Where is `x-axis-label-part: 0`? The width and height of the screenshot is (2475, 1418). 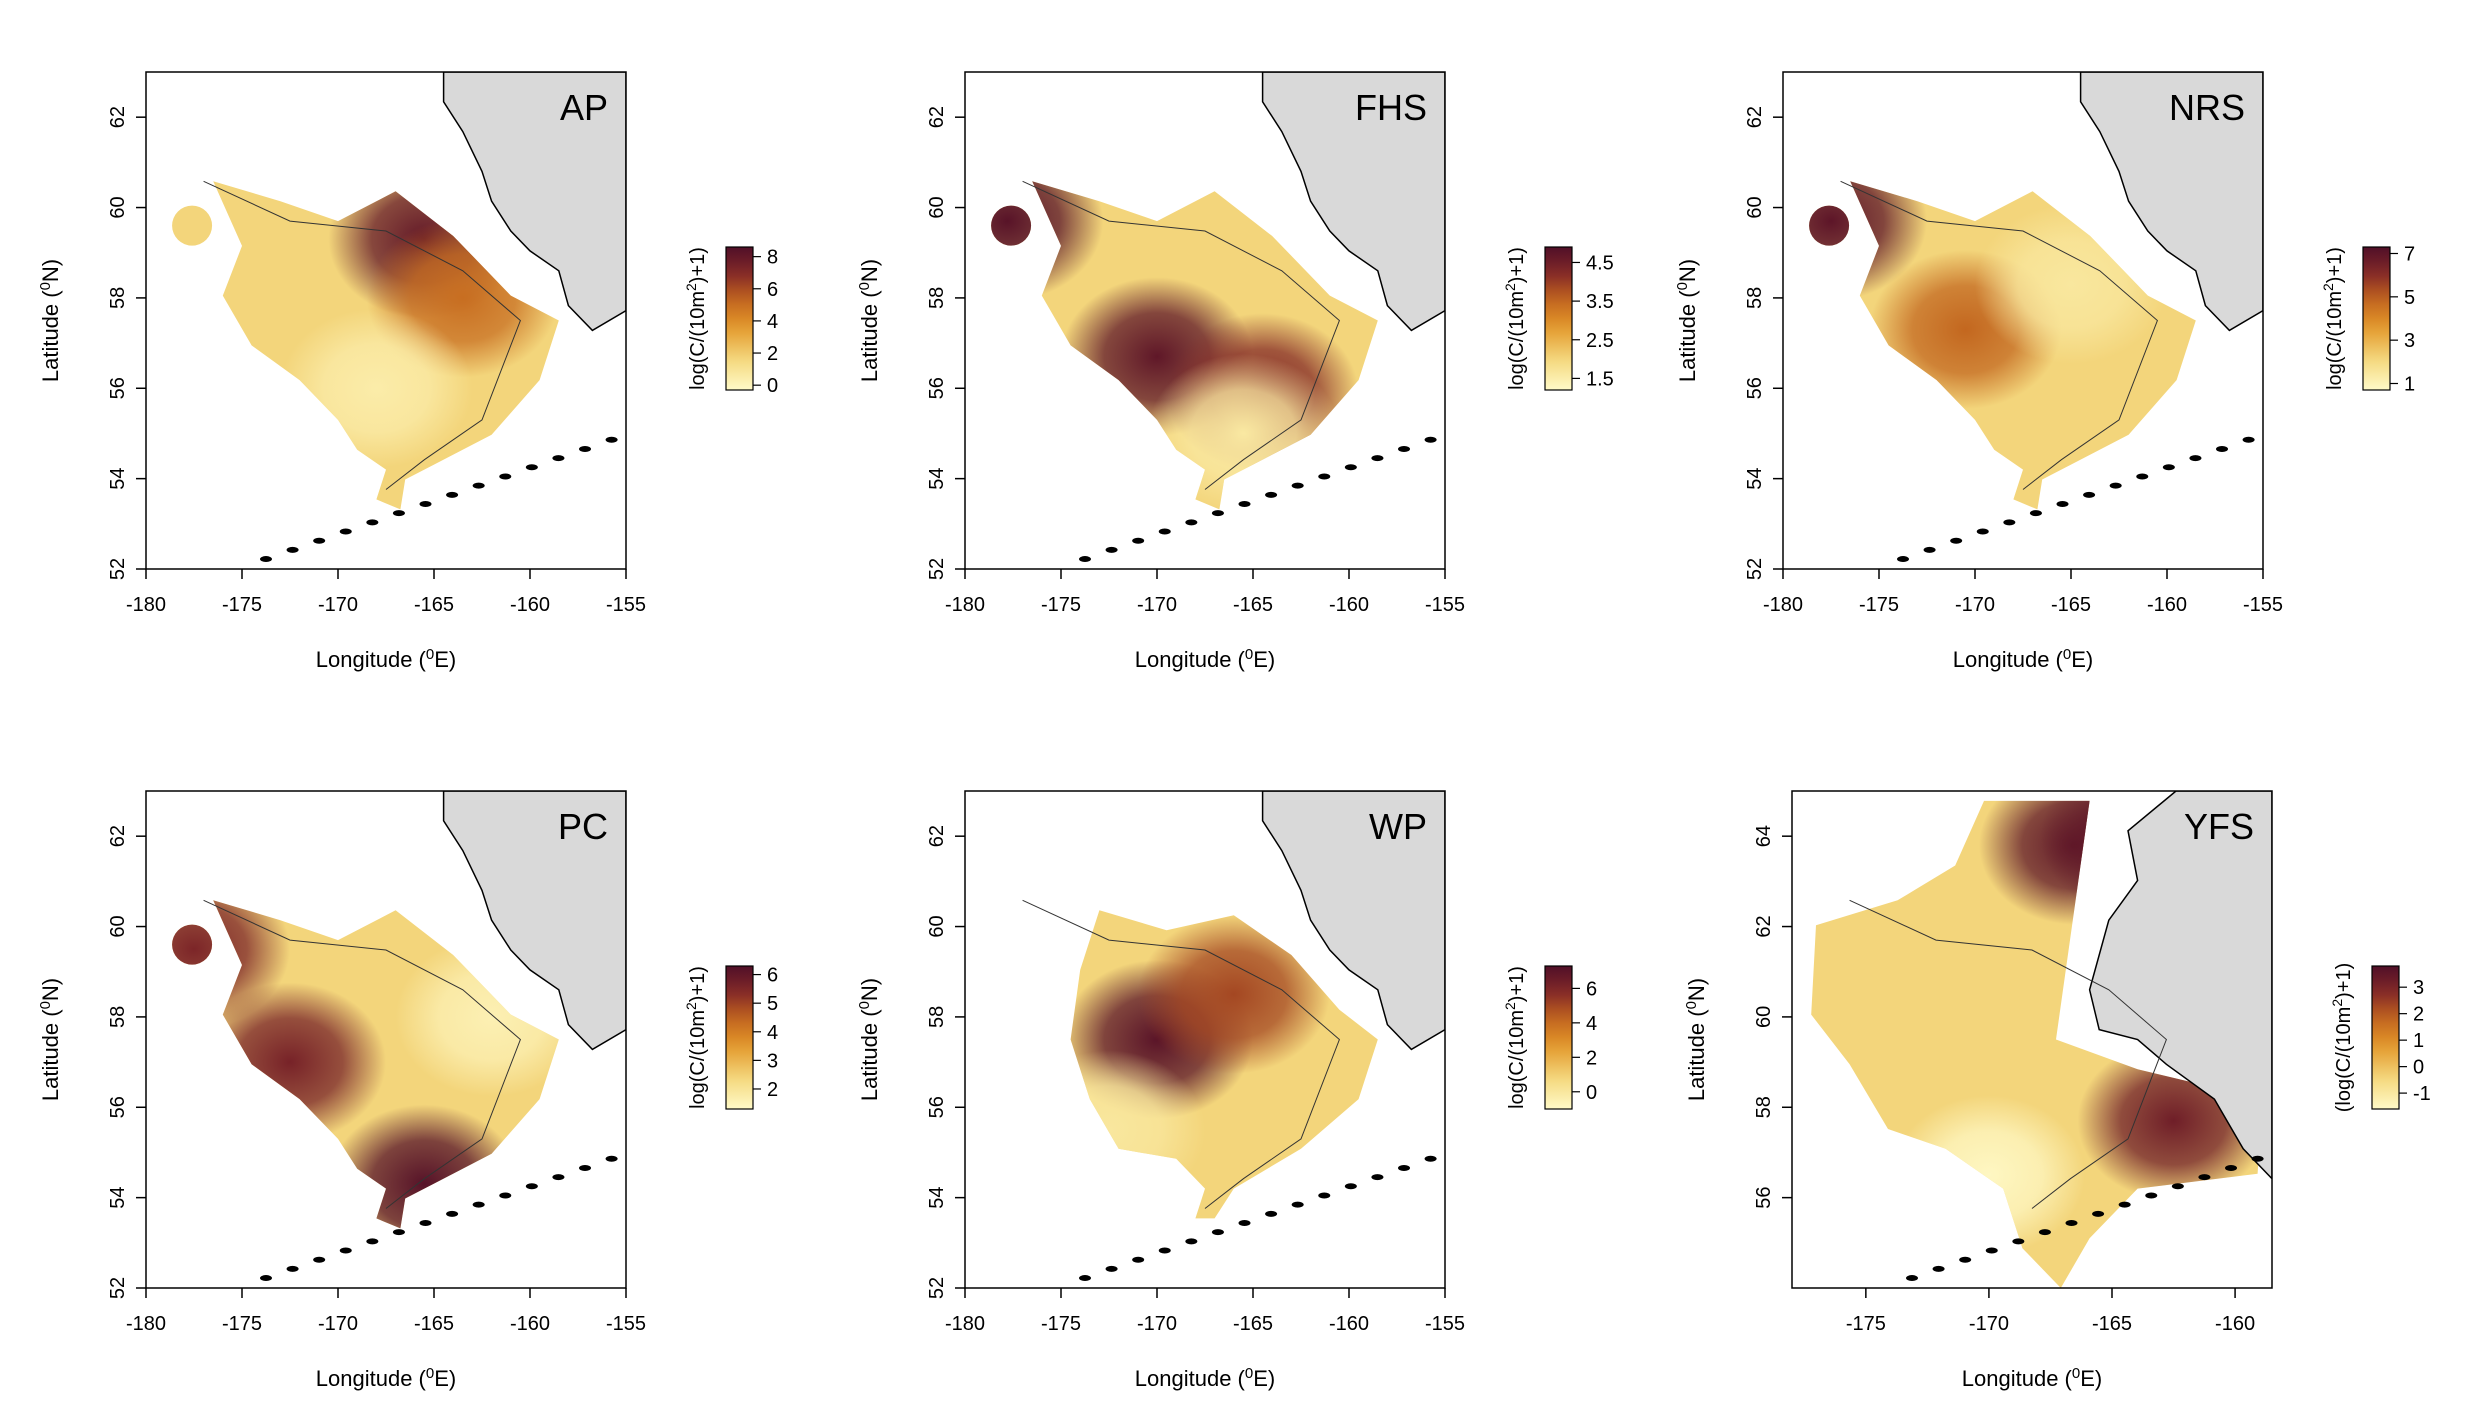 x-axis-label-part: 0 is located at coordinates (2076, 1373).